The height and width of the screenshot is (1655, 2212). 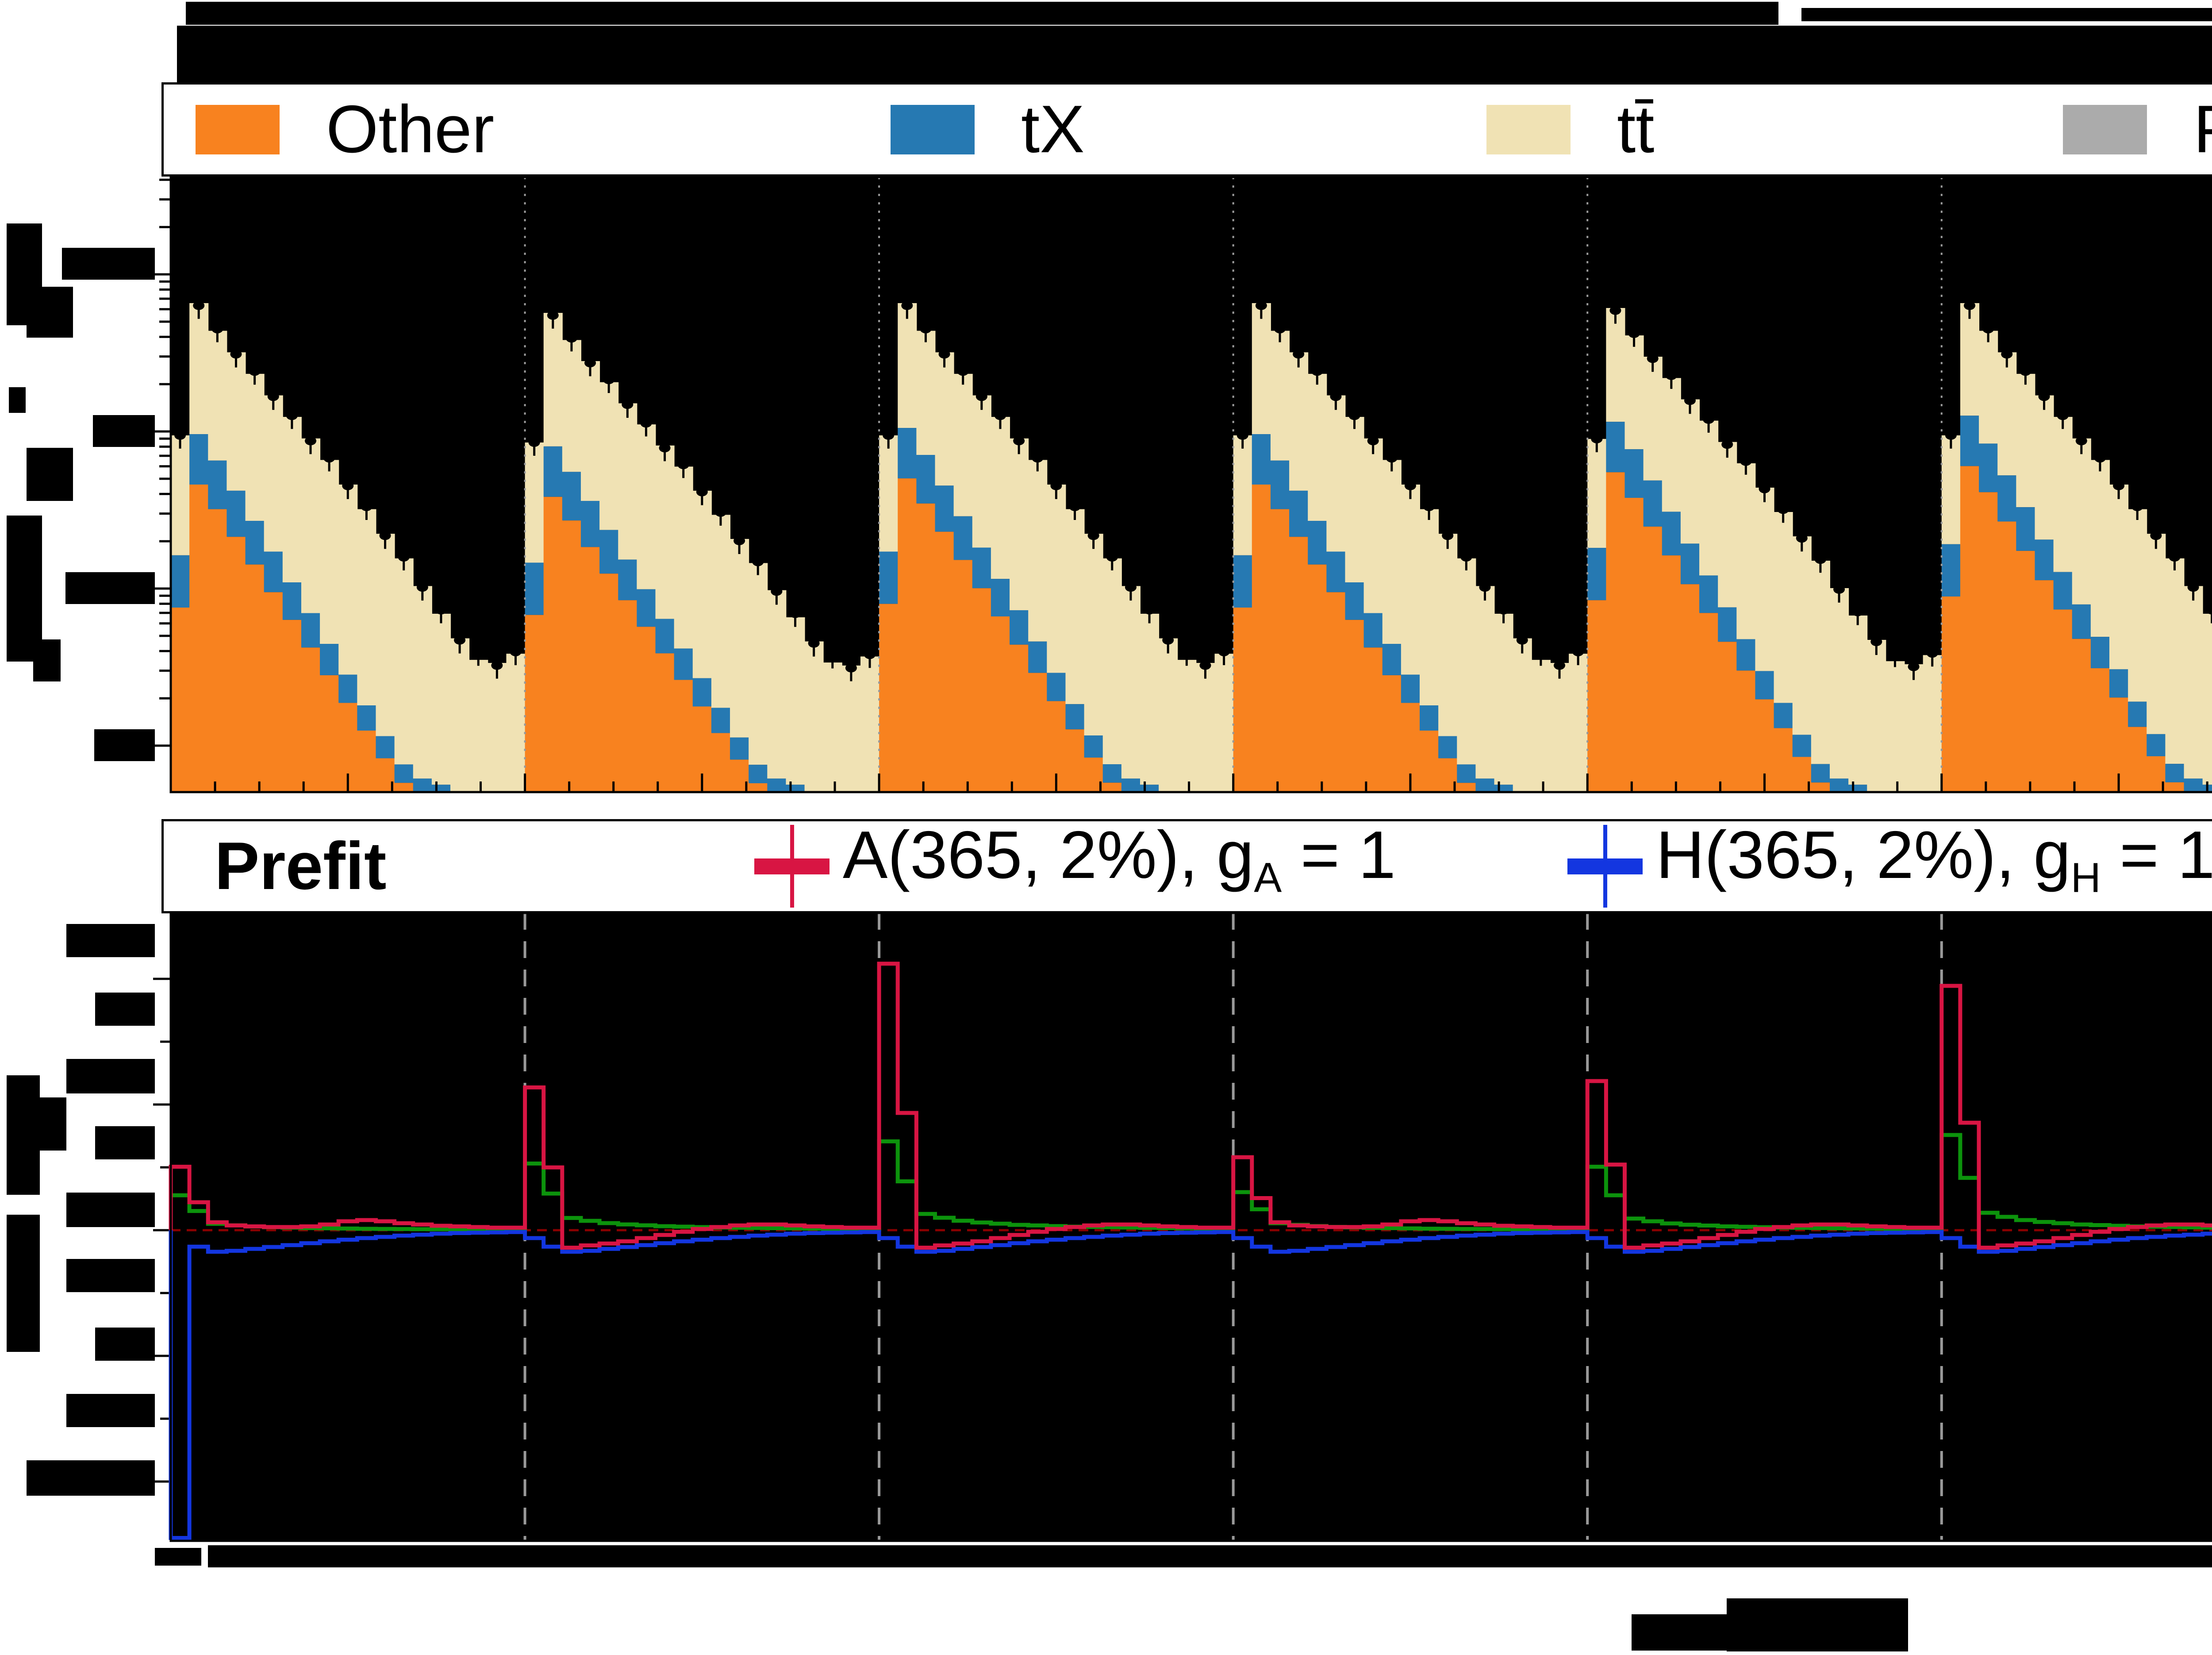 I want to click on red-cross-icon, so click(x=792, y=866).